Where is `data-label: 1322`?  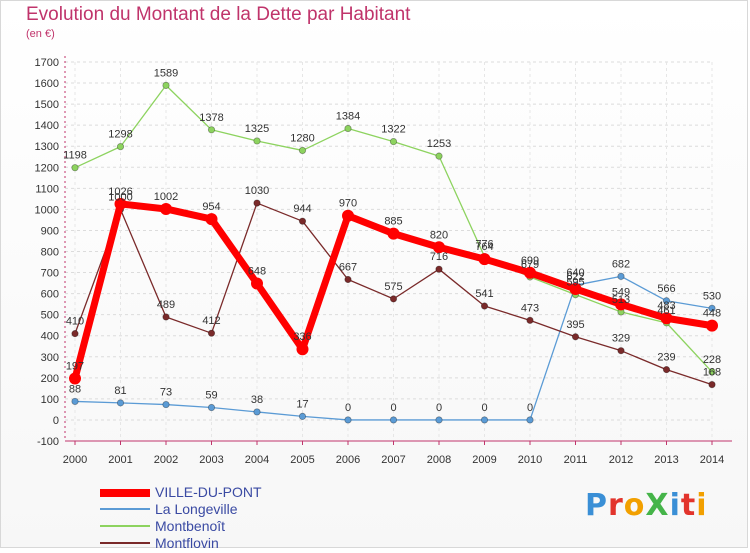
data-label: 1322 is located at coordinates (393, 130).